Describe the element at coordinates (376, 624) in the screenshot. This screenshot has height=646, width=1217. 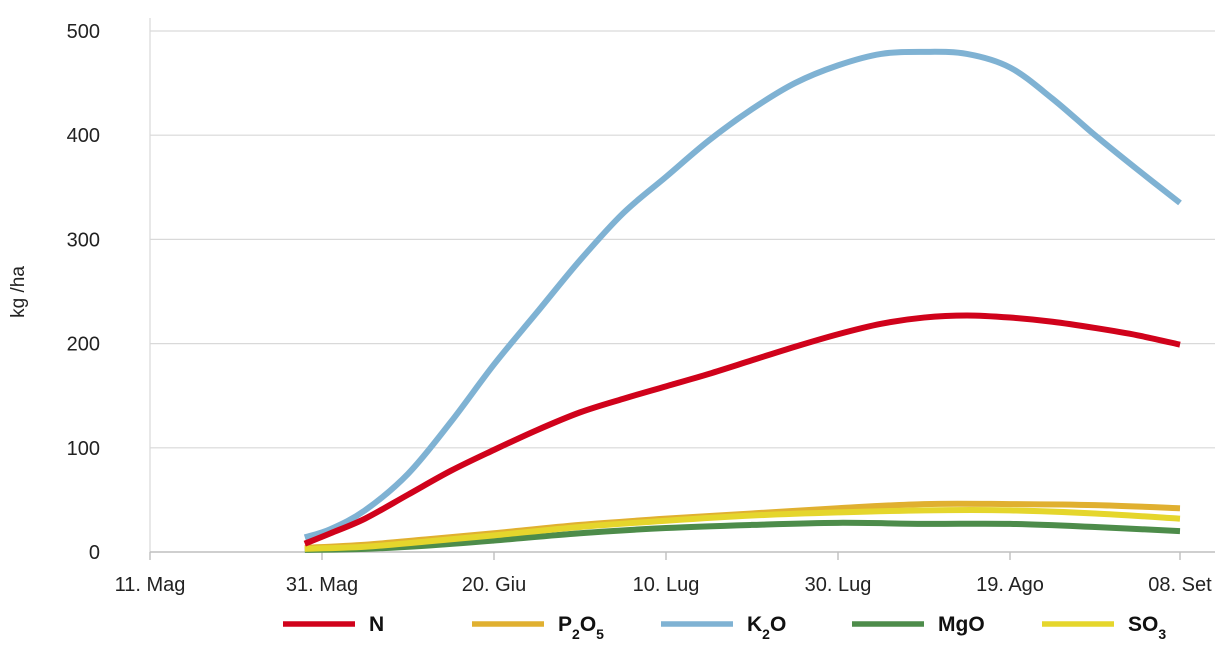
I see `legend-label: N` at that location.